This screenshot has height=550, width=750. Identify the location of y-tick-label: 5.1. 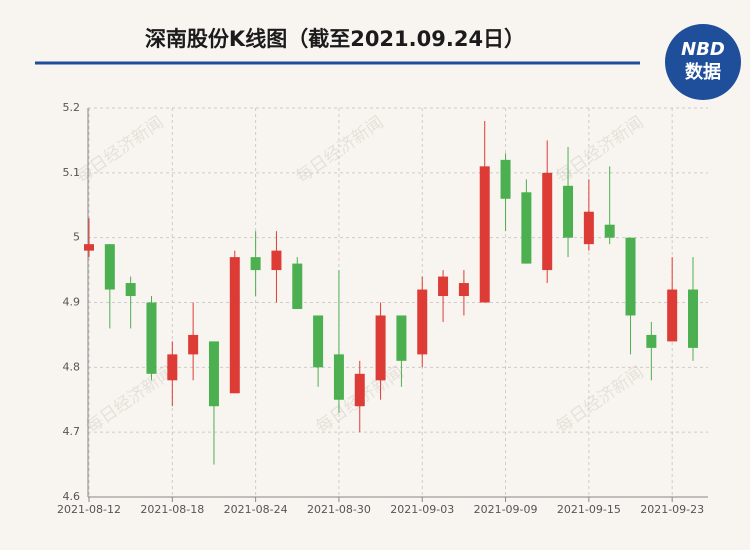
(72, 172).